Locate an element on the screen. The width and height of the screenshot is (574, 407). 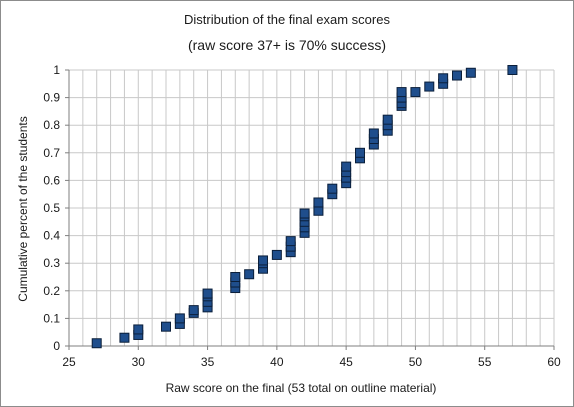
x-tick-label: 50 is located at coordinates (416, 362).